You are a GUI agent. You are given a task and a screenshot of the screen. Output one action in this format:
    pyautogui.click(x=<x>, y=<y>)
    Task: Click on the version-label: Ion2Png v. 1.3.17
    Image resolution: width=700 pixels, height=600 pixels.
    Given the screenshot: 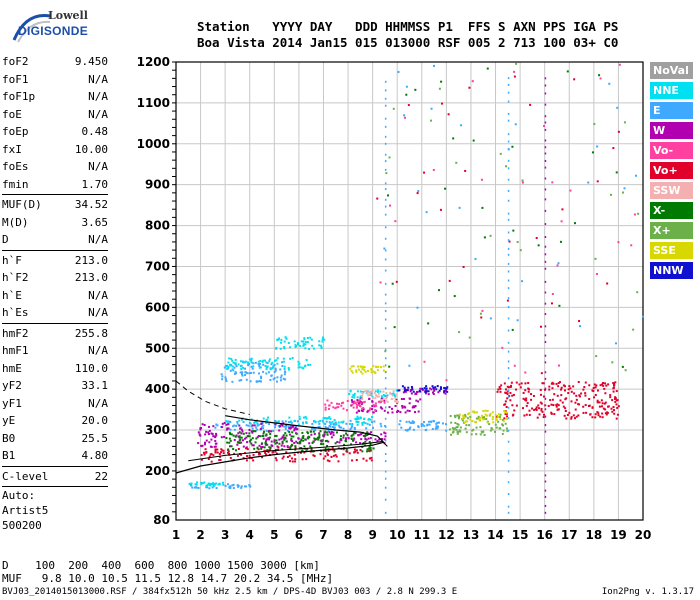 What is the action you would take?
    pyautogui.click(x=647, y=592)
    